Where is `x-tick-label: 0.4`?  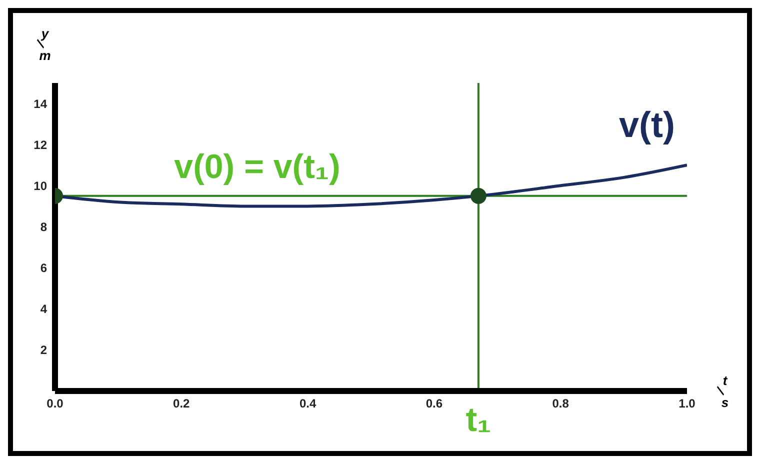
x-tick-label: 0.4 is located at coordinates (307, 403).